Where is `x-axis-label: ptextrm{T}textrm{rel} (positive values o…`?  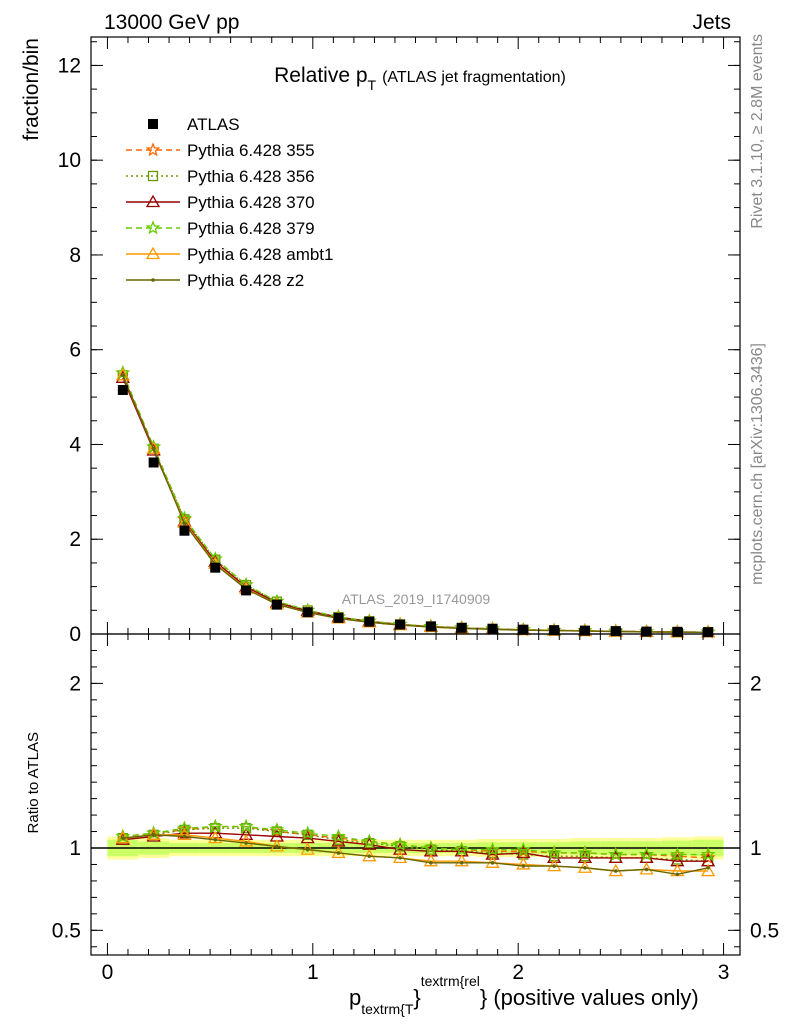
x-axis-label: ptextrm{T}textrm{rel} (positive values o… is located at coordinates (524, 995).